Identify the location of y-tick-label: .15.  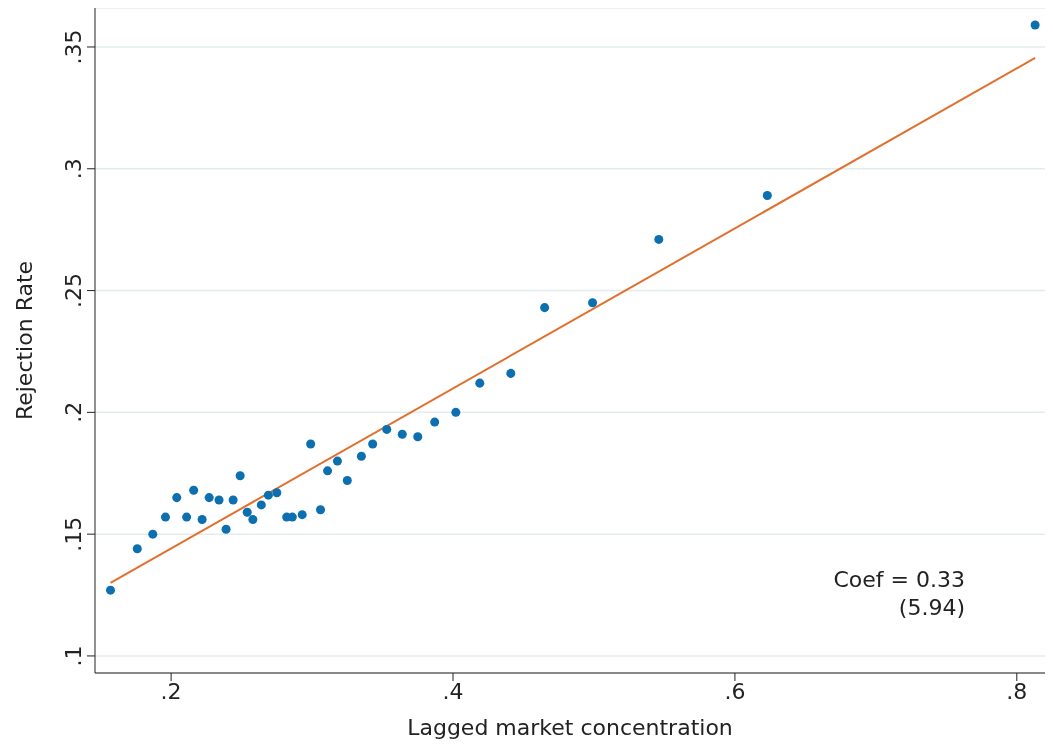
(73, 534).